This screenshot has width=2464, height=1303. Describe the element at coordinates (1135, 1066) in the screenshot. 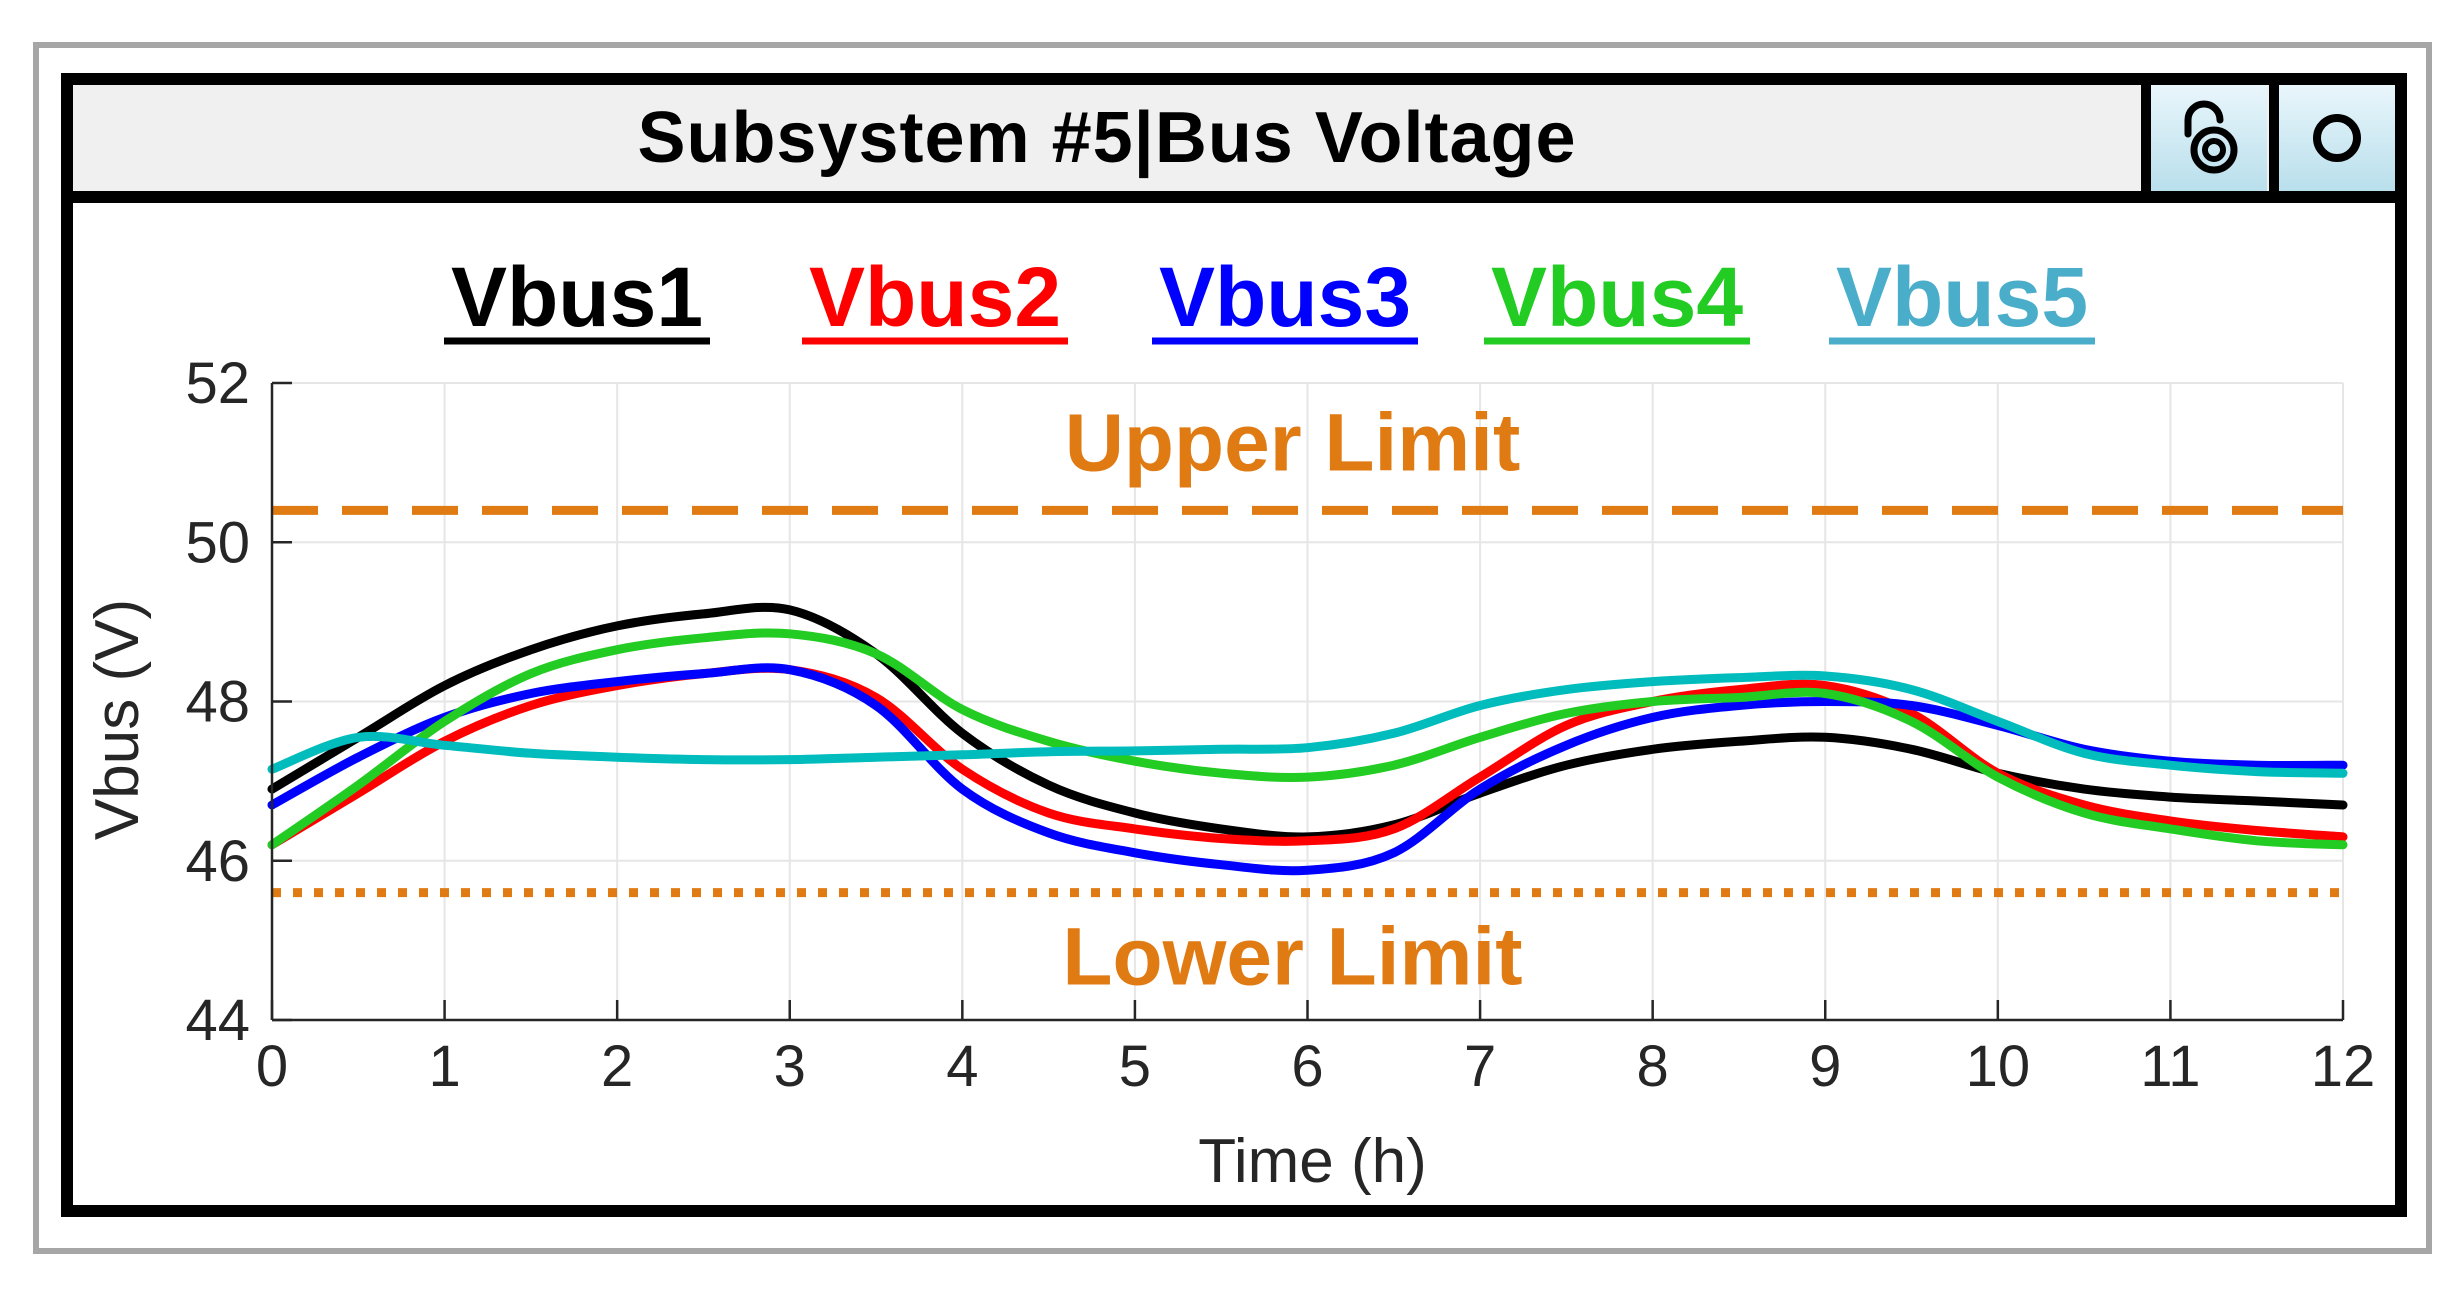

I see `x-tick-label: 5` at that location.